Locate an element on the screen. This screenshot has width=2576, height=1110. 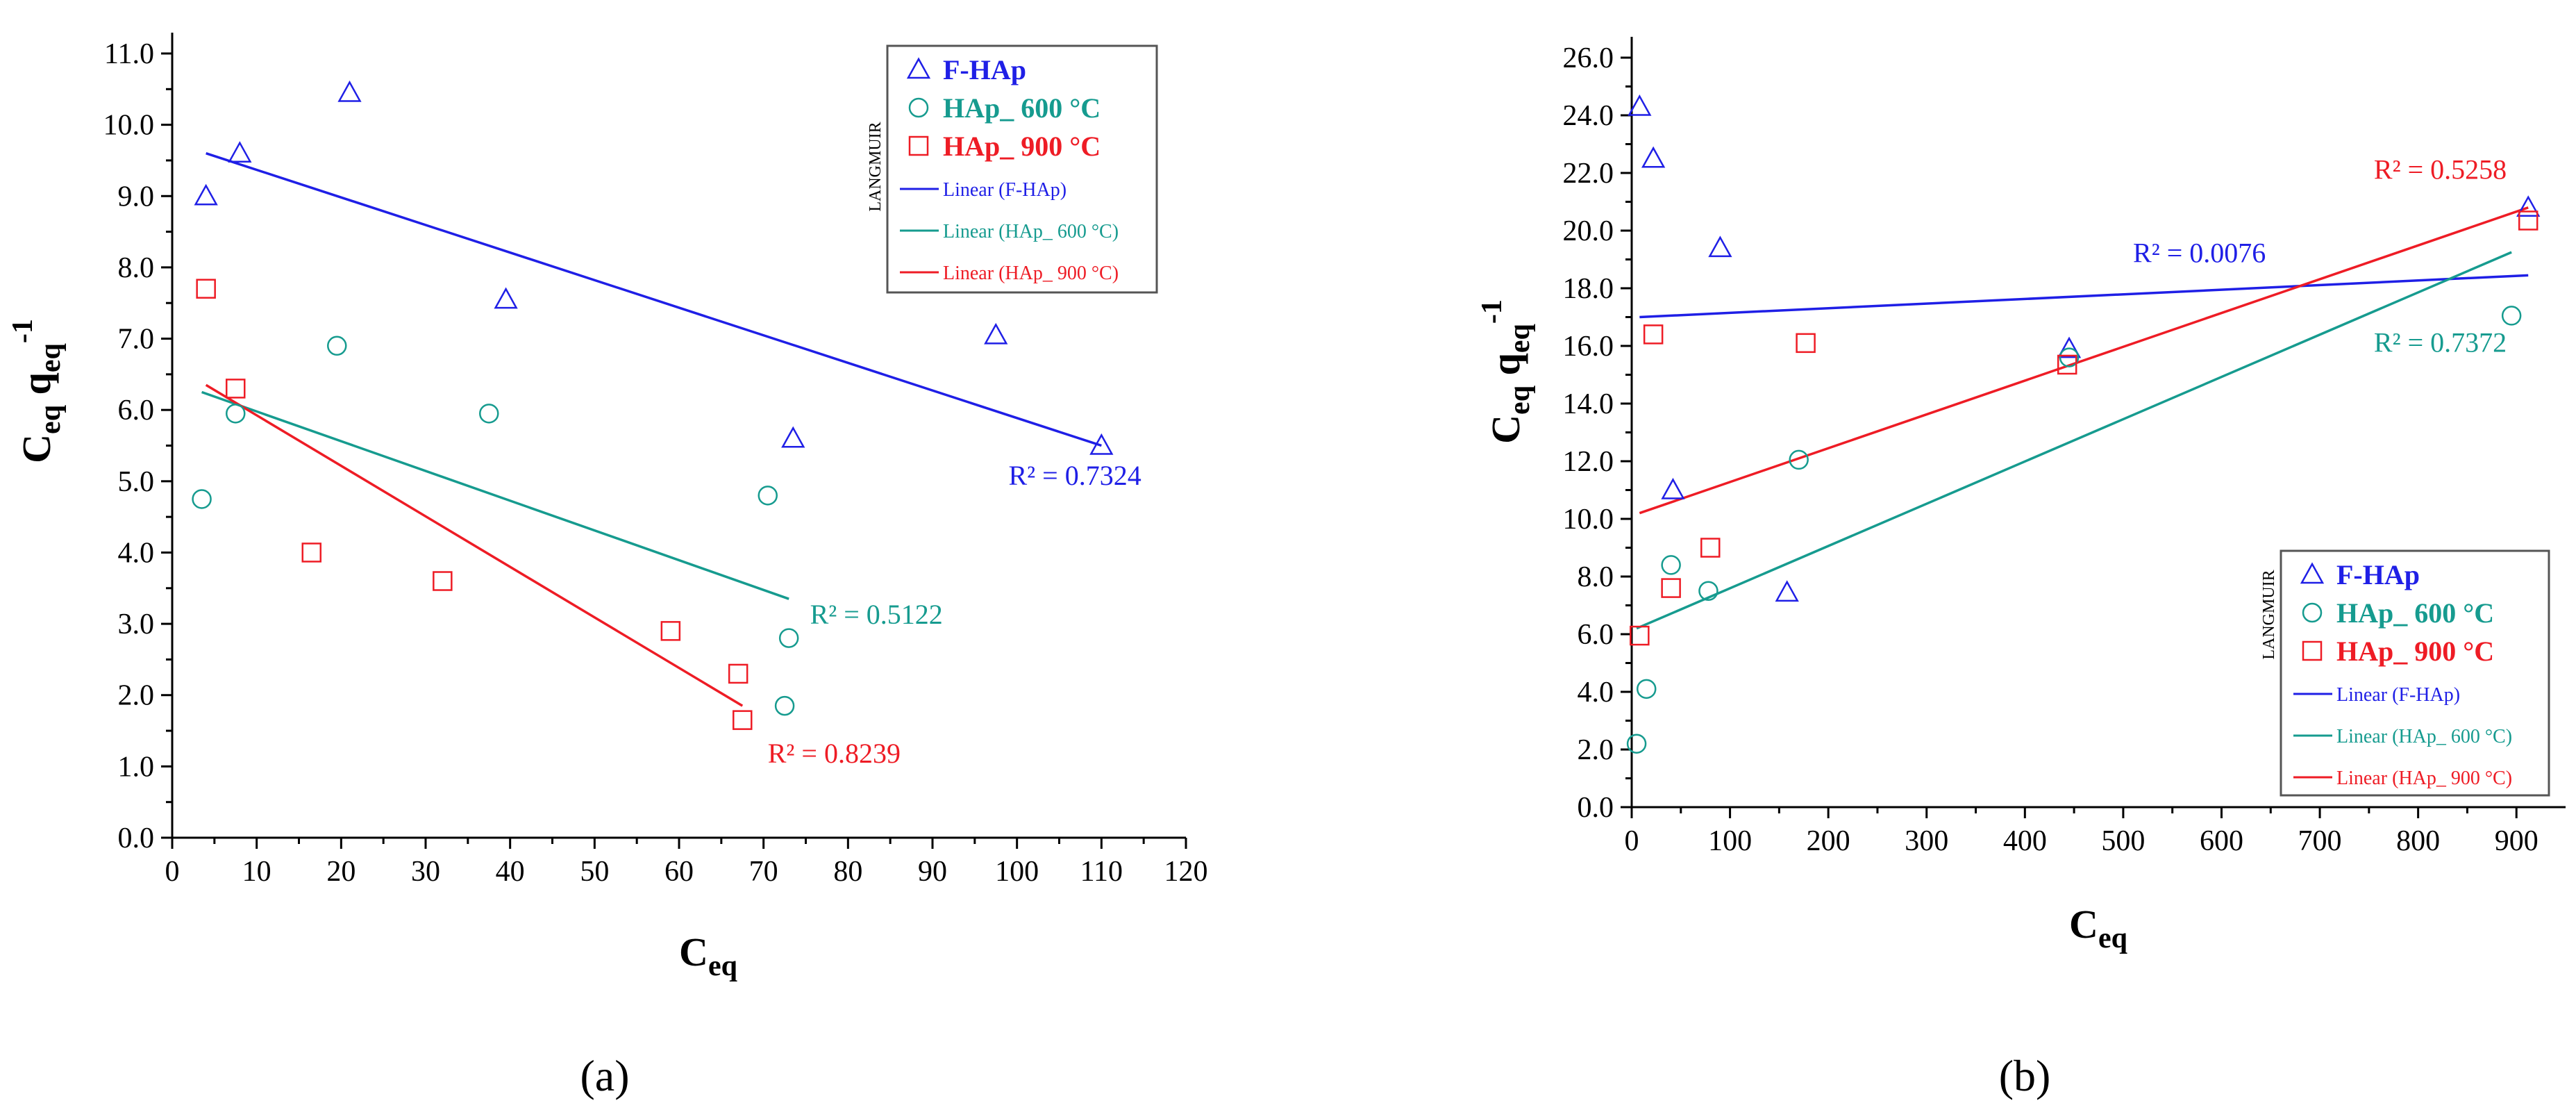
chart-b-y-tick-label: 24.0 is located at coordinates (1588, 116).